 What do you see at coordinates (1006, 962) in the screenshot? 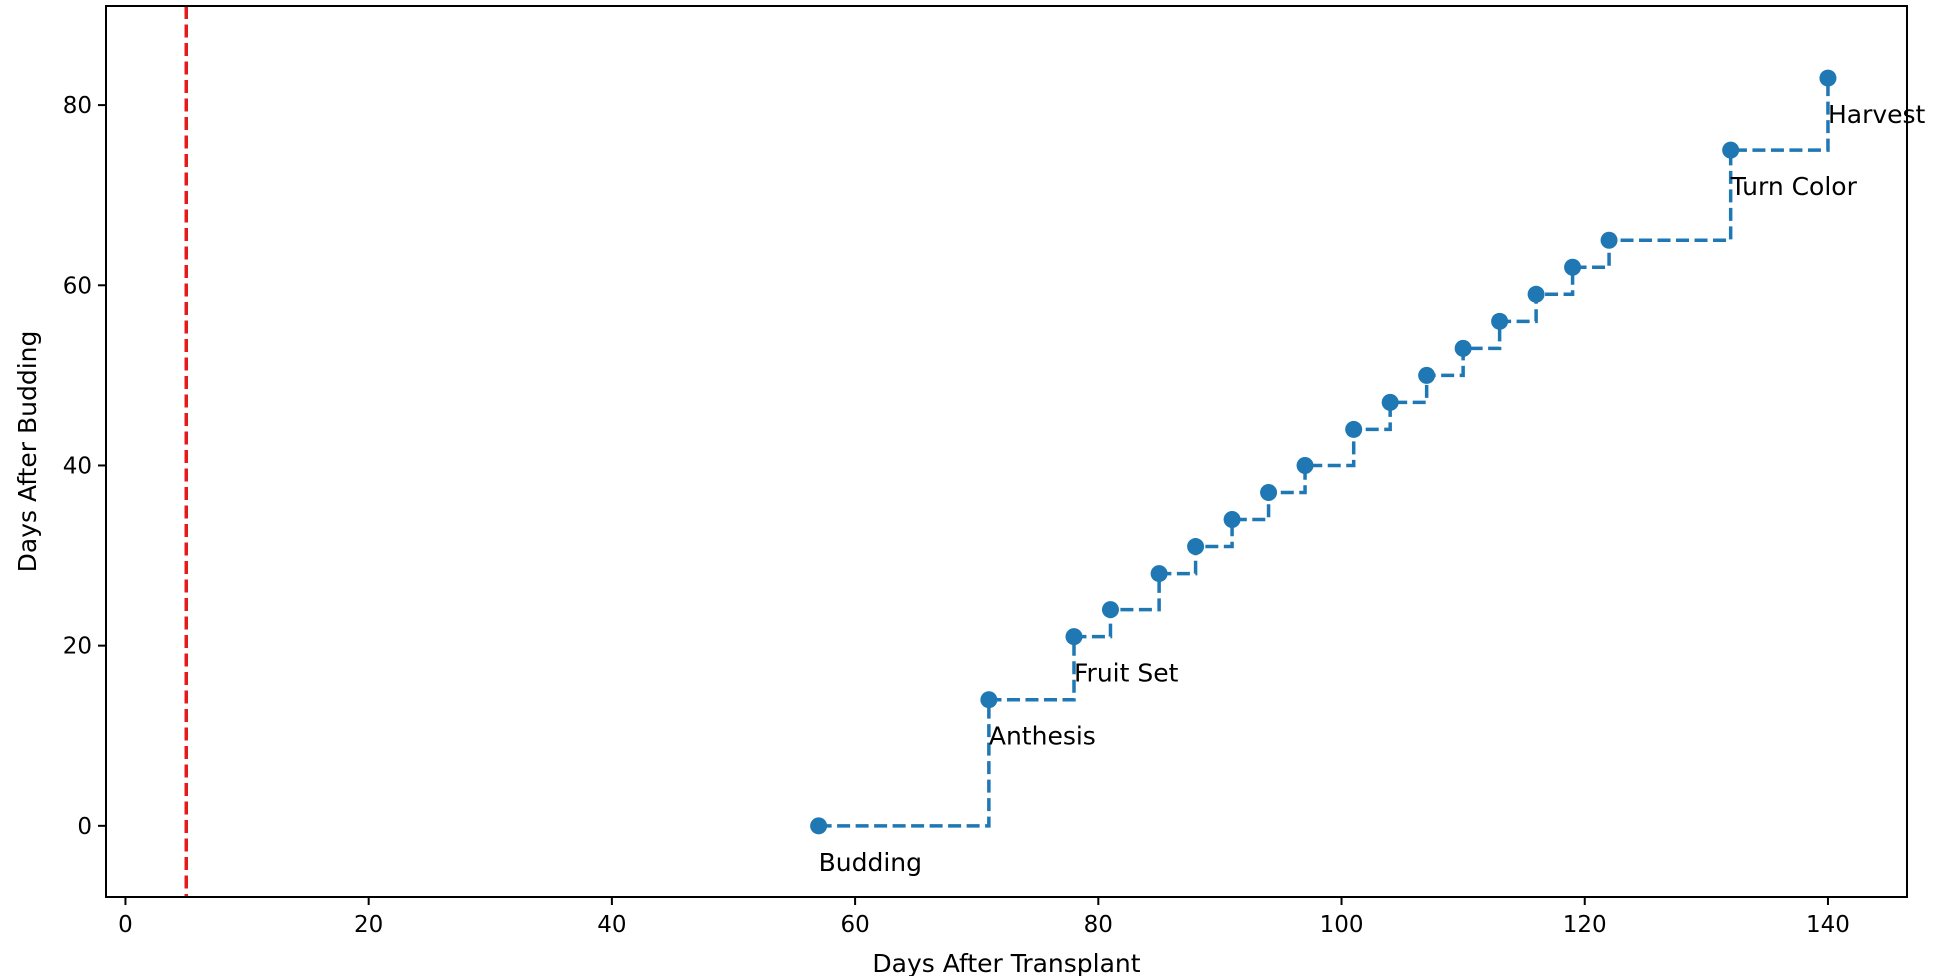
I see `x-axis-title: Days After Transplant` at bounding box center [1006, 962].